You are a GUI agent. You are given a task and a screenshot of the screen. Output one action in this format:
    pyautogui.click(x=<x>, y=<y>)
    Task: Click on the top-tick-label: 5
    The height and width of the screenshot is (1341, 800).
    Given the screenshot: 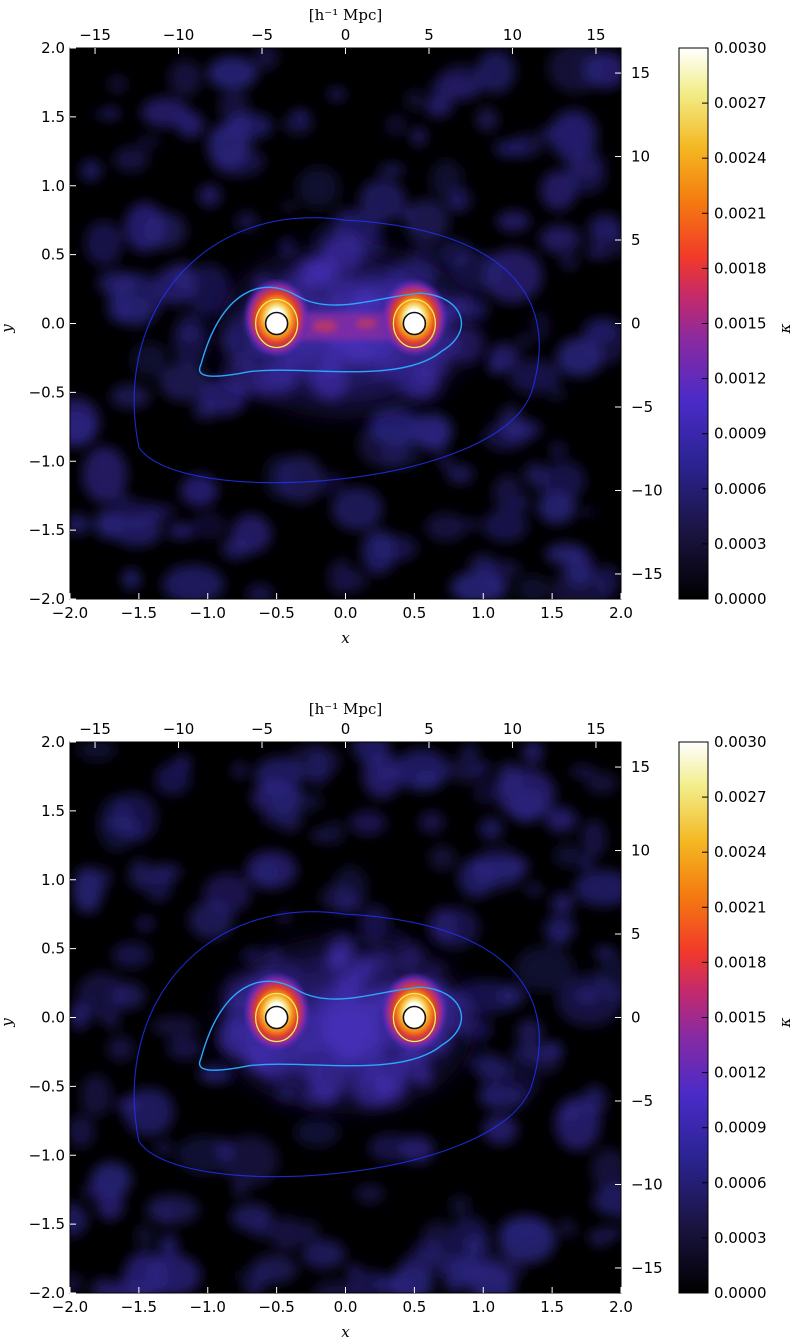 What is the action you would take?
    pyautogui.click(x=429, y=35)
    